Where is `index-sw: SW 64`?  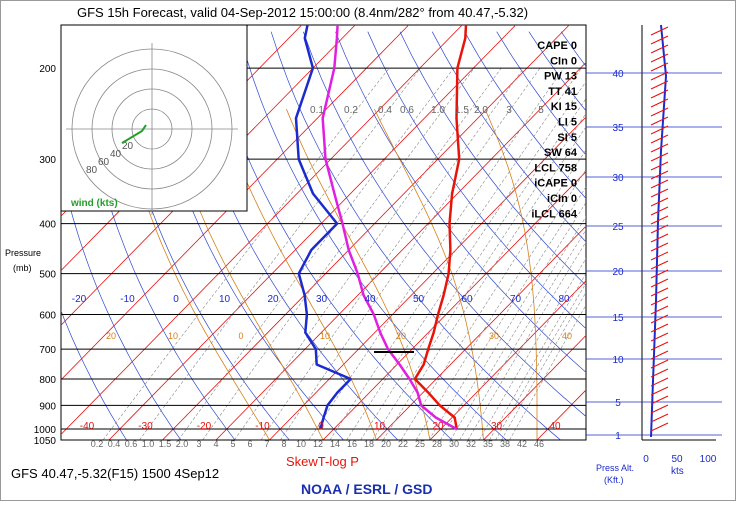 index-sw: SW 64 is located at coordinates (561, 153).